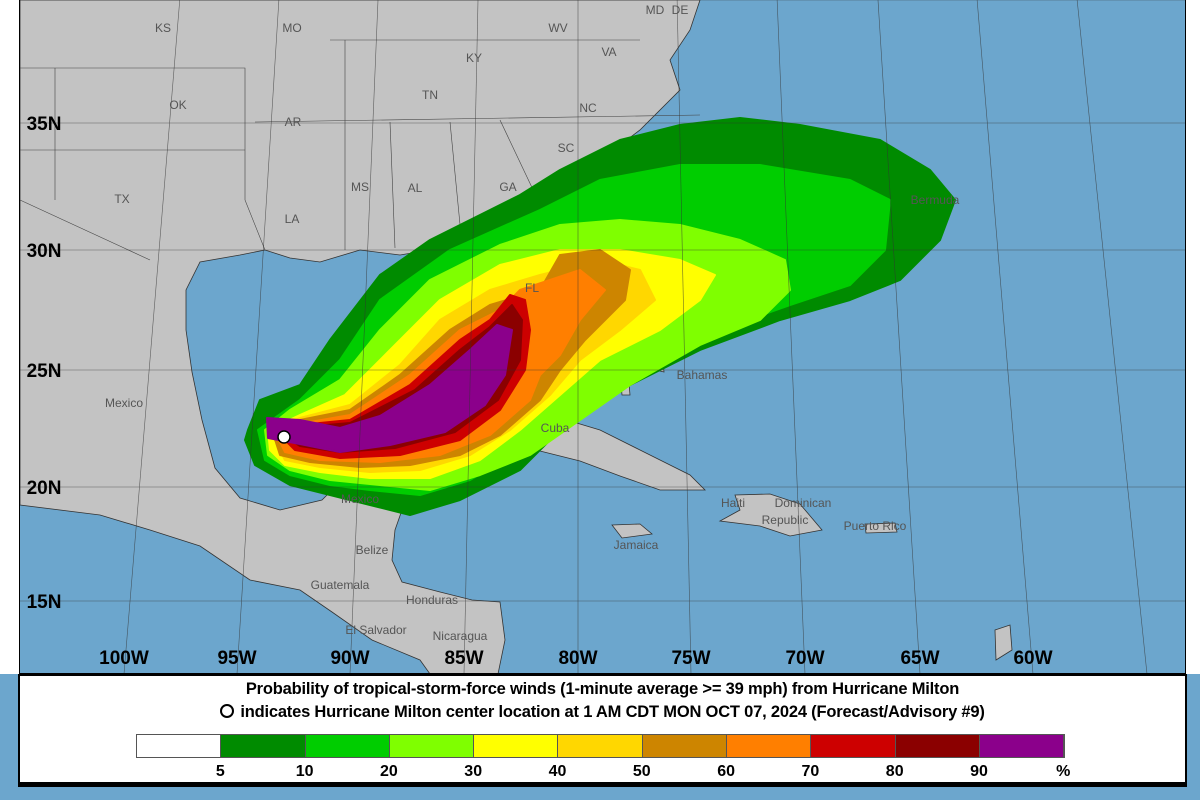  What do you see at coordinates (733, 503) in the screenshot?
I see `place-label-haiti: Haiti` at bounding box center [733, 503].